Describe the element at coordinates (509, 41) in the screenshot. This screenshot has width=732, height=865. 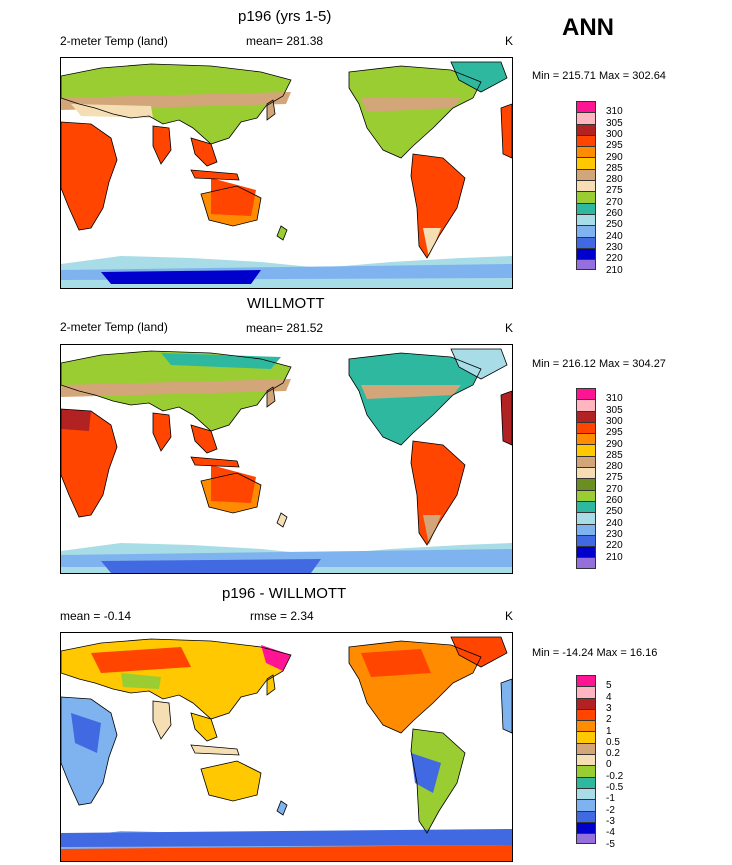
I see `panel-units-label: K` at that location.